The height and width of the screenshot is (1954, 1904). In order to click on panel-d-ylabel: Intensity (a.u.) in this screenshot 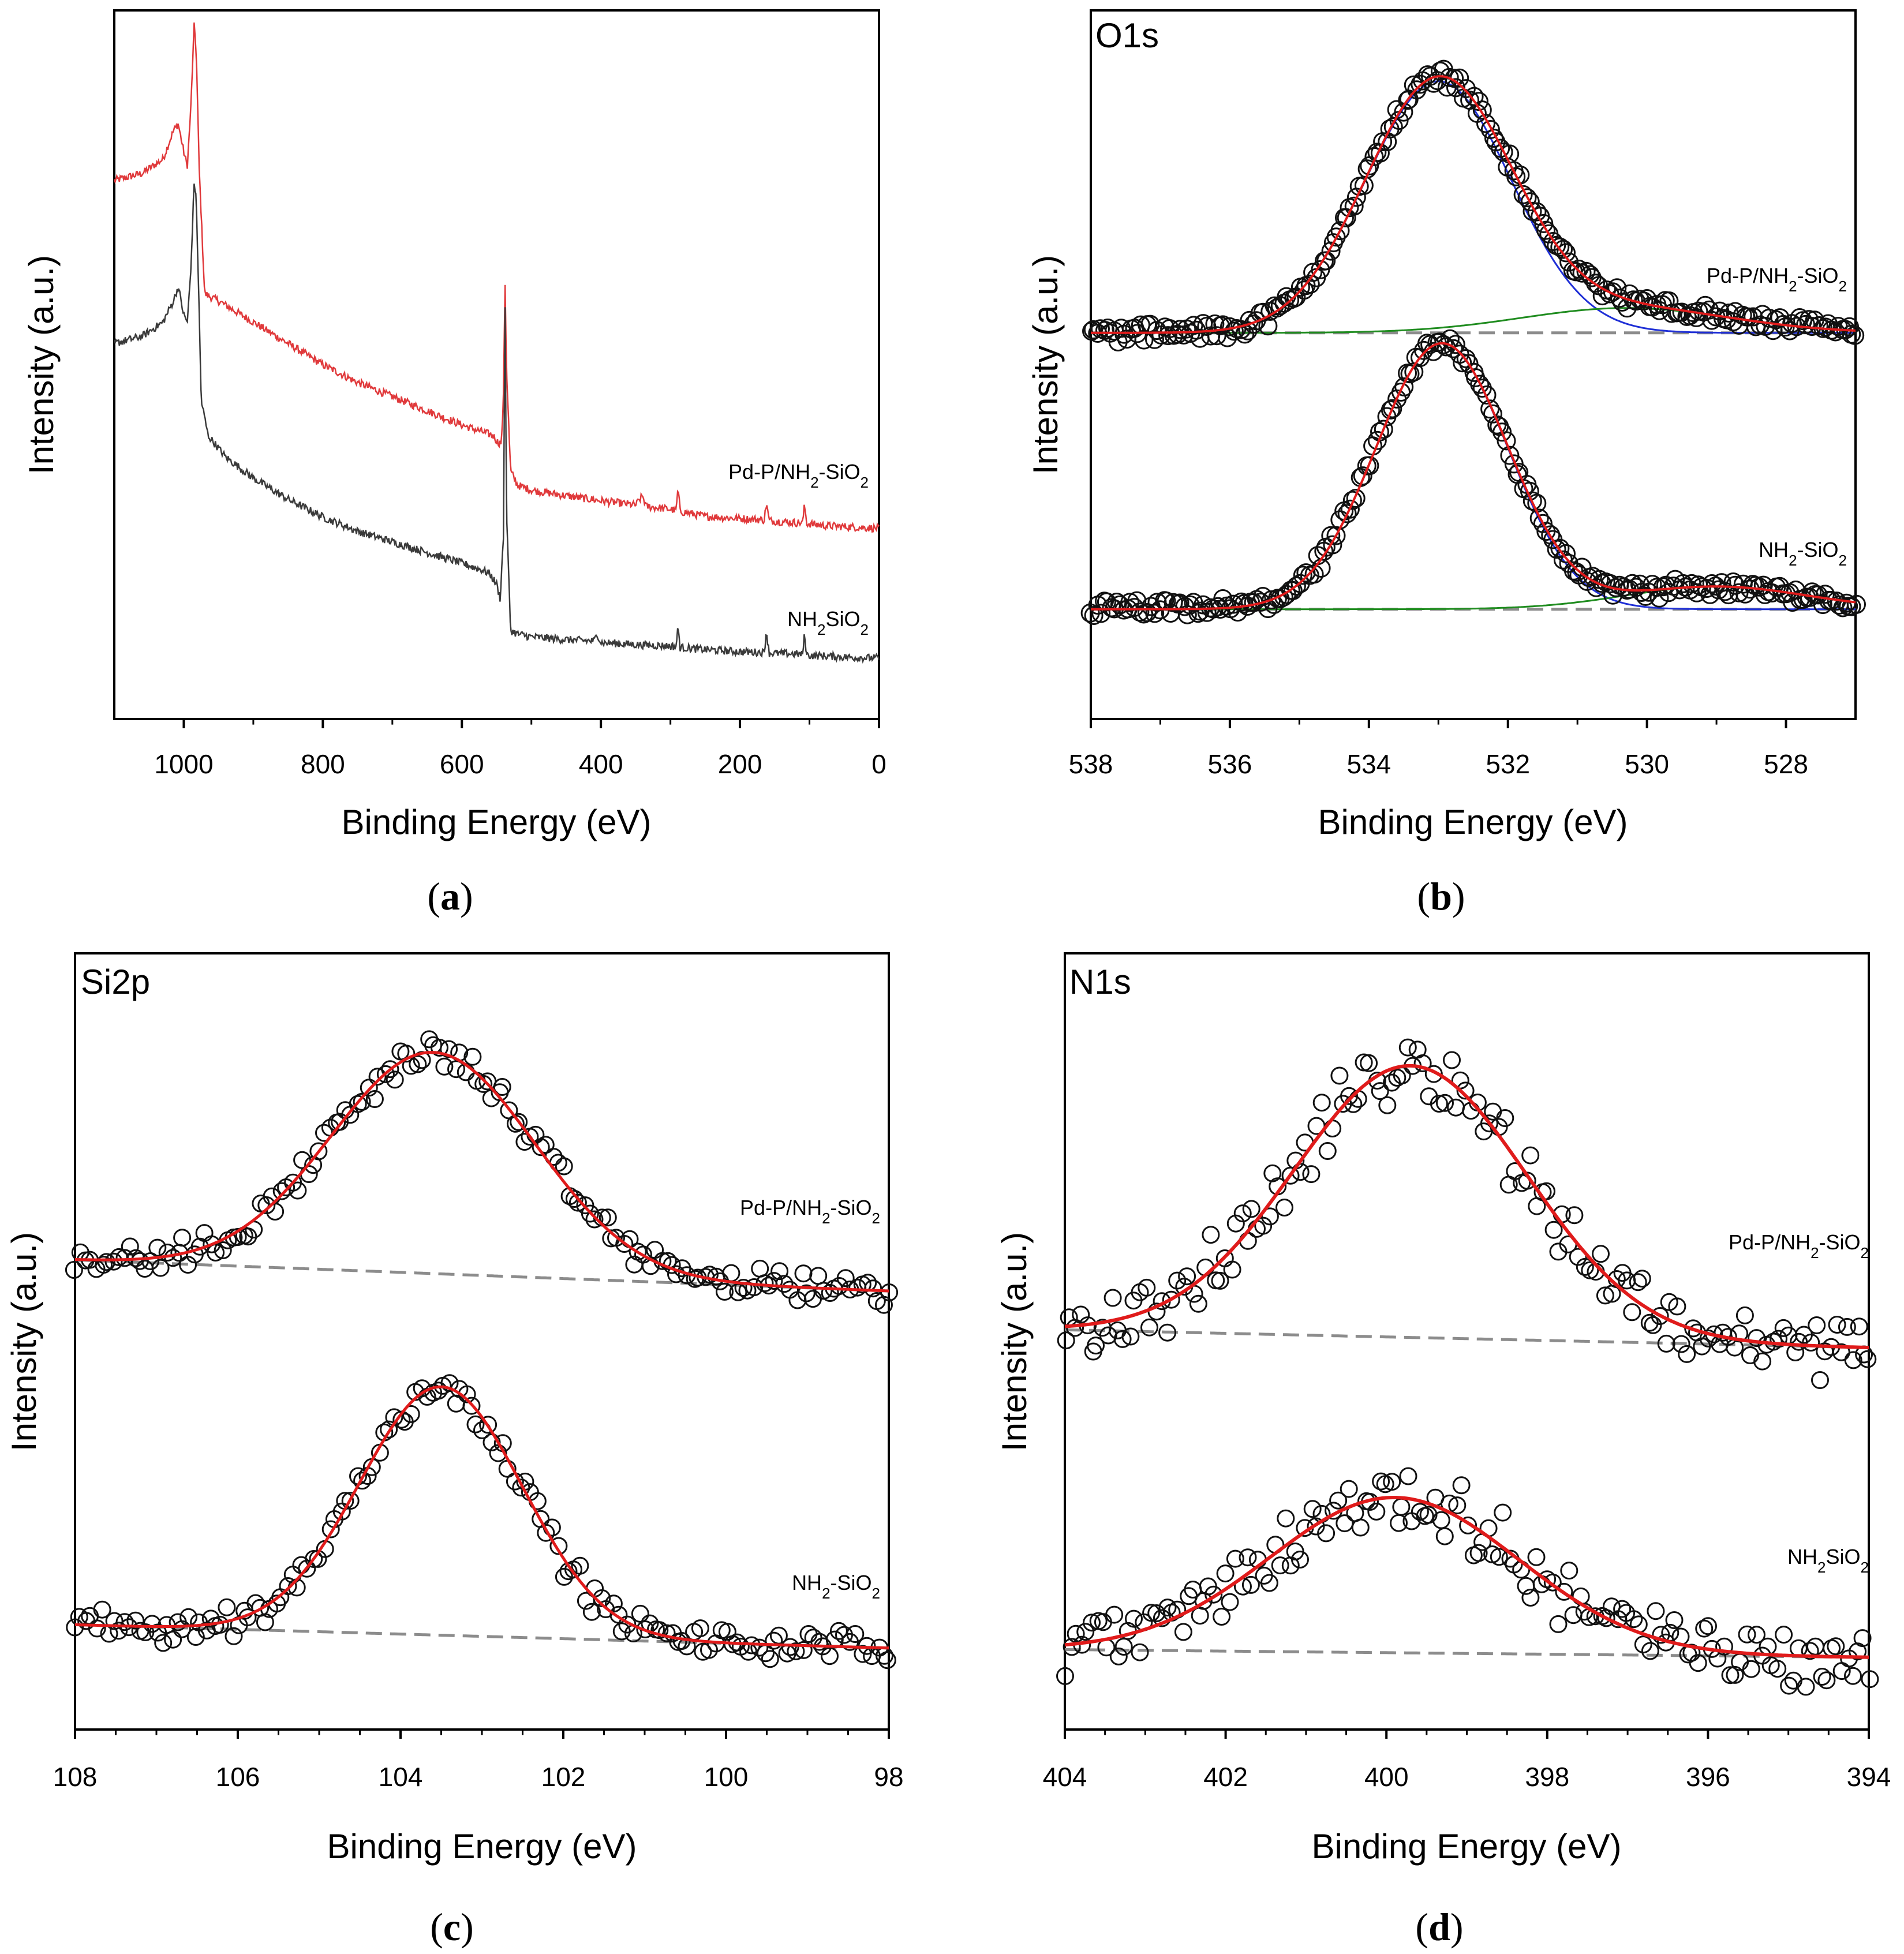, I will do `click(1015, 1341)`.